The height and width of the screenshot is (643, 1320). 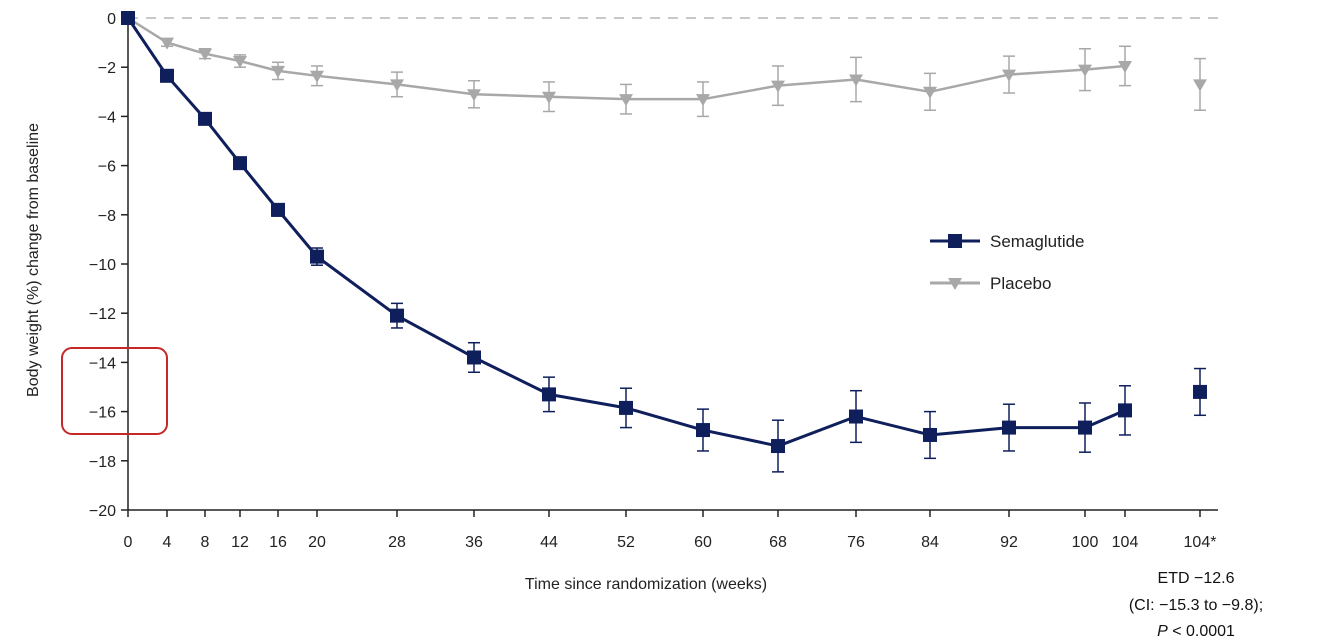 What do you see at coordinates (1009, 542) in the screenshot?
I see `x-tick-label: 92` at bounding box center [1009, 542].